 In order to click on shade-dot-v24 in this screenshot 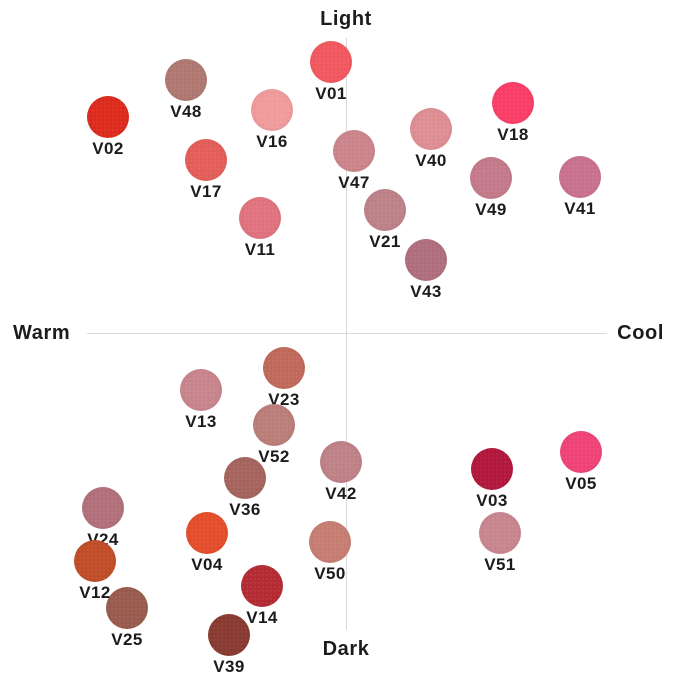, I will do `click(103, 508)`.